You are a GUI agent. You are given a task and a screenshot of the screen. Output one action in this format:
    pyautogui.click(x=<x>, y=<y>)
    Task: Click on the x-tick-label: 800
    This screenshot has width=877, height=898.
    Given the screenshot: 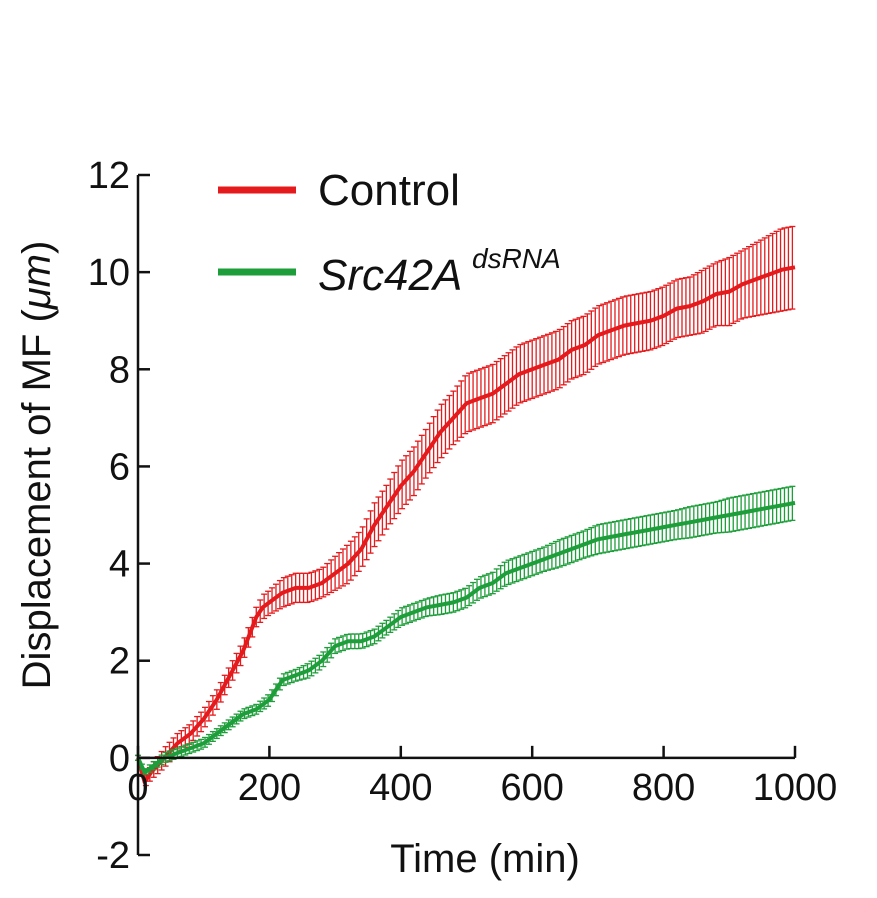 What is the action you would take?
    pyautogui.click(x=663, y=788)
    